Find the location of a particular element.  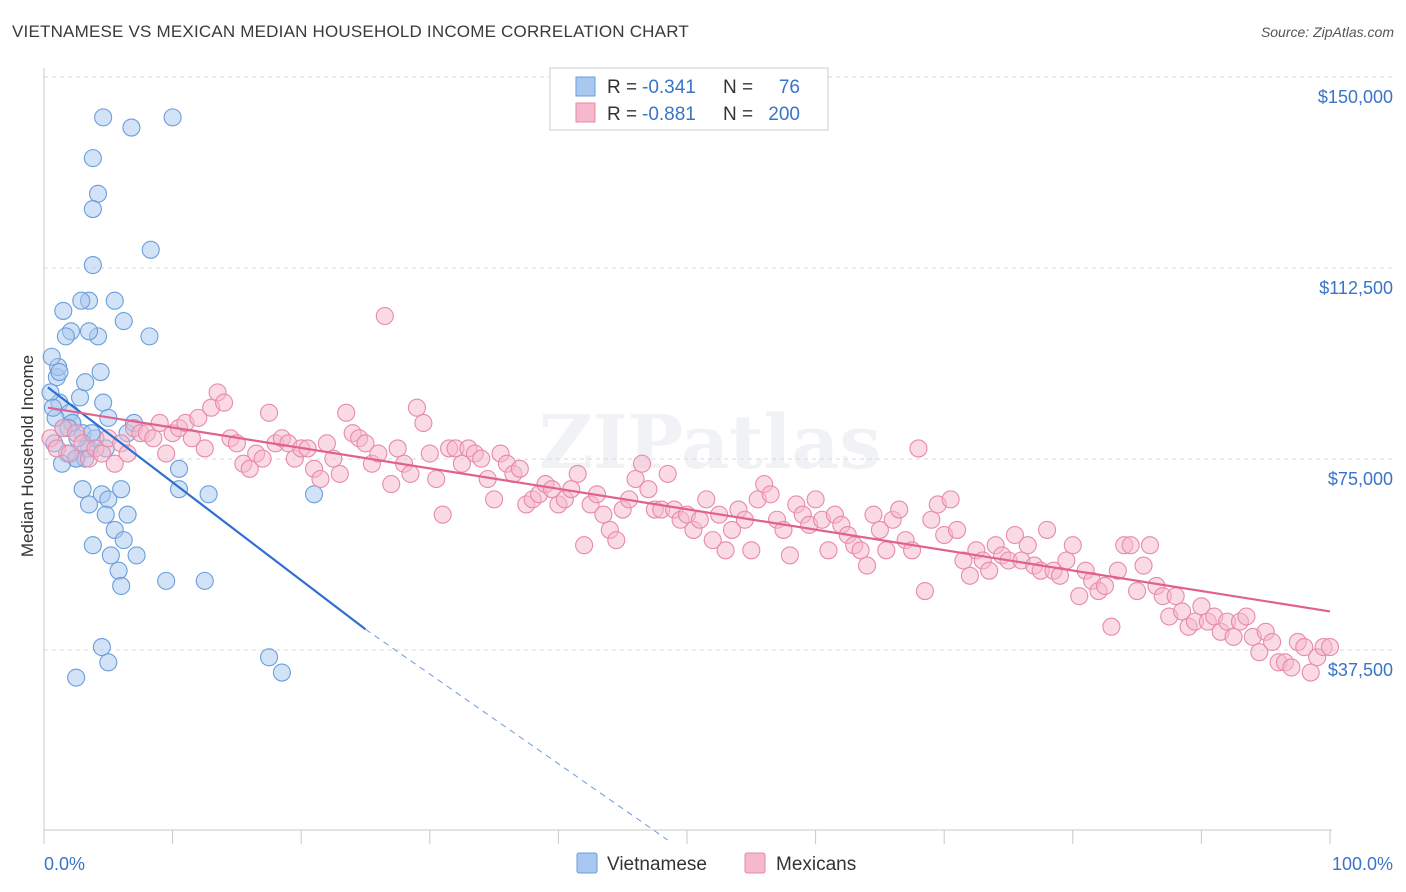

y-tick-label: $75,000 is located at coordinates (1360, 479).